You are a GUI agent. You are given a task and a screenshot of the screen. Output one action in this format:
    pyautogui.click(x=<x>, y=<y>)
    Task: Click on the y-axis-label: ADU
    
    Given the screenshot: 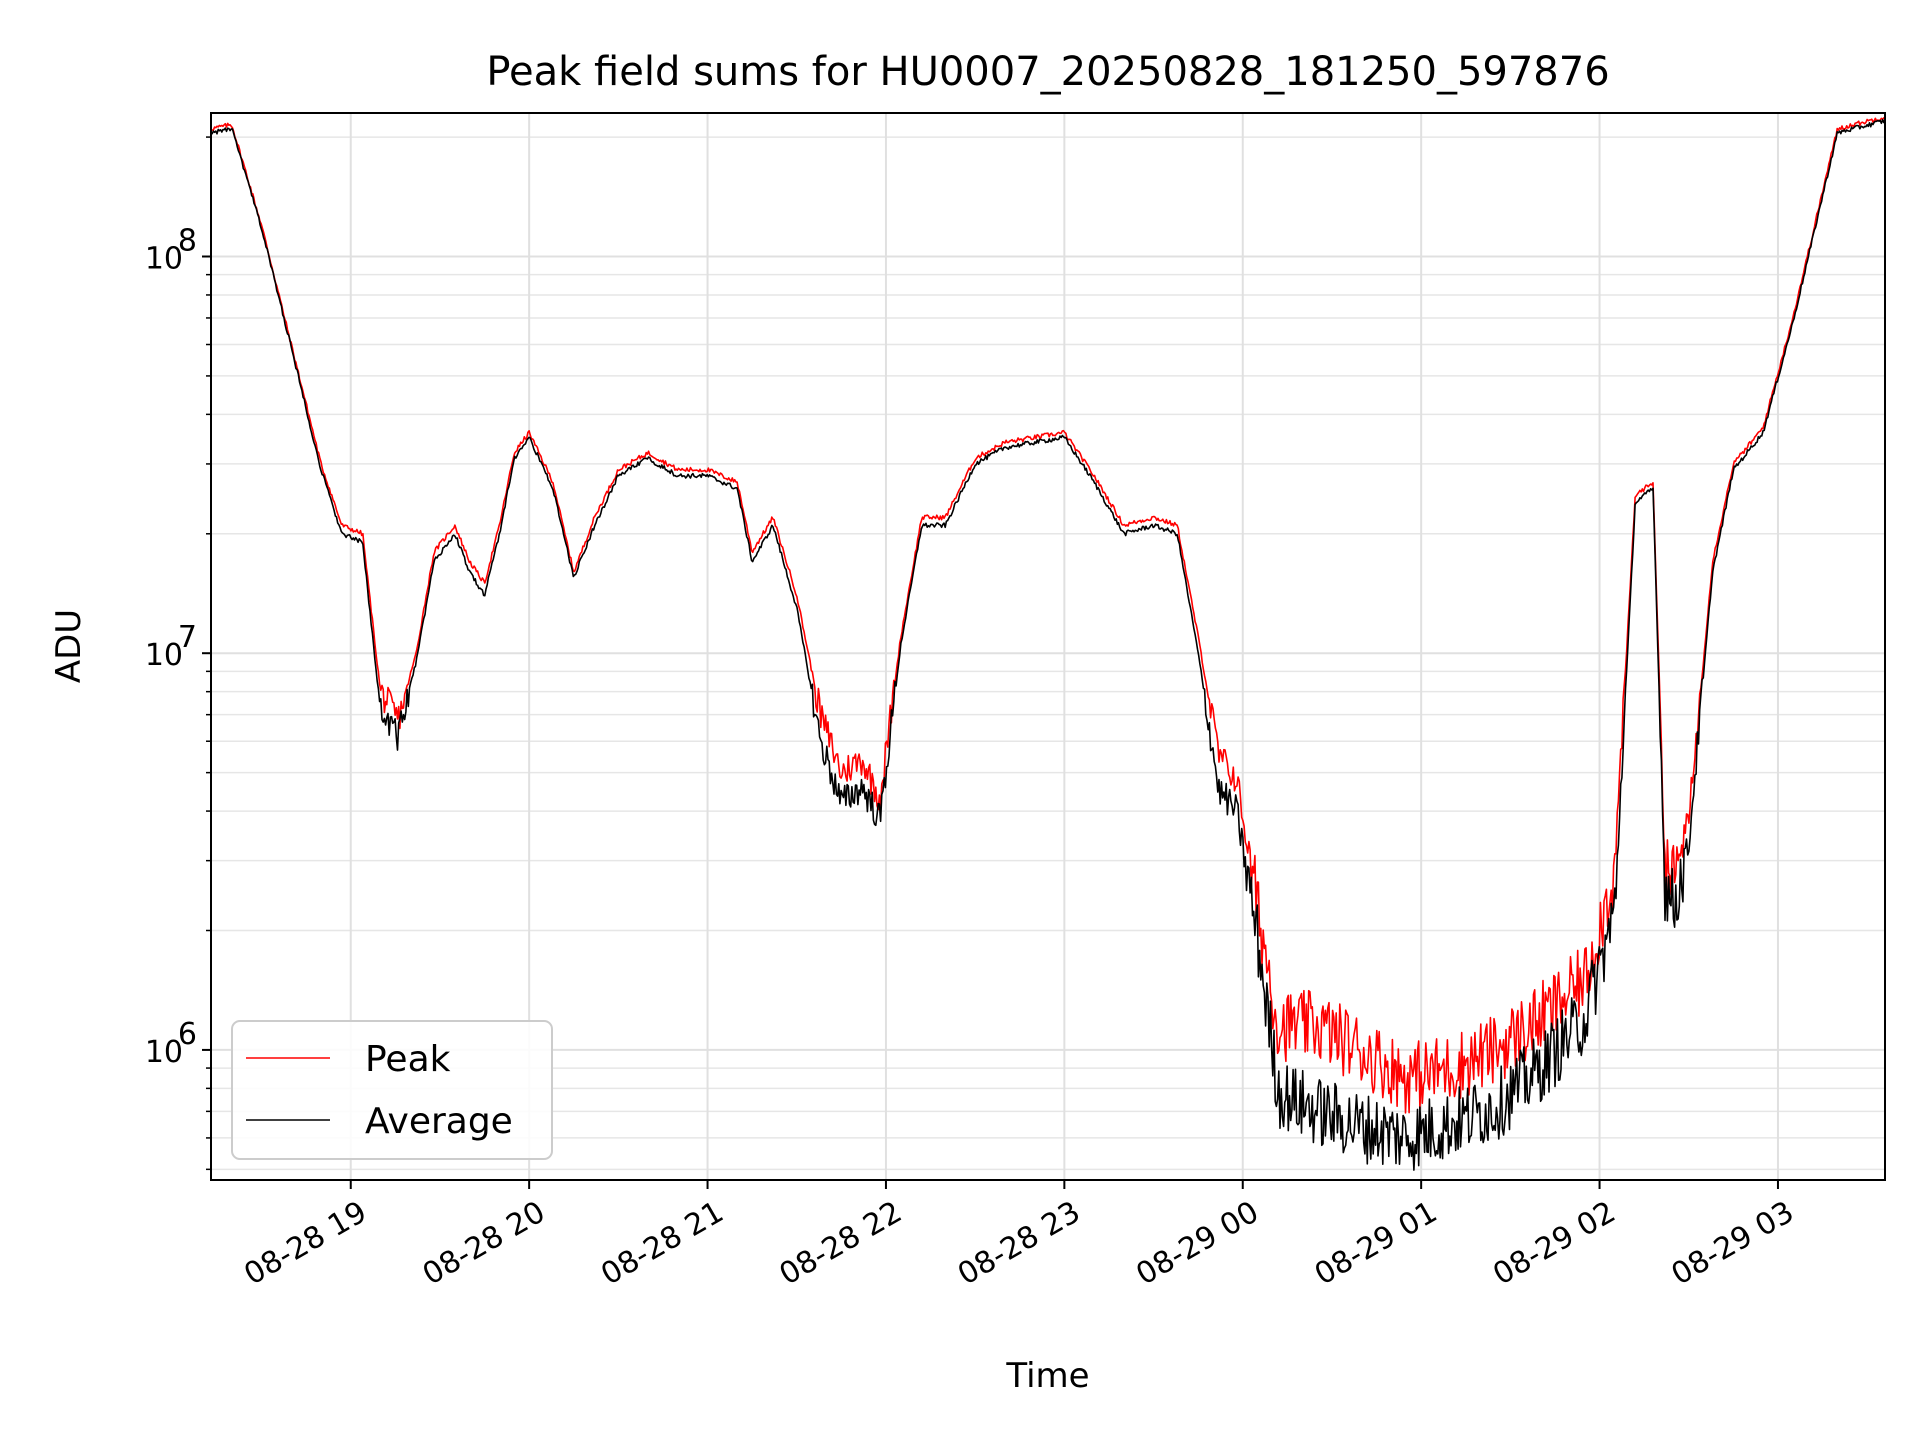 What is the action you would take?
    pyautogui.click(x=69, y=646)
    